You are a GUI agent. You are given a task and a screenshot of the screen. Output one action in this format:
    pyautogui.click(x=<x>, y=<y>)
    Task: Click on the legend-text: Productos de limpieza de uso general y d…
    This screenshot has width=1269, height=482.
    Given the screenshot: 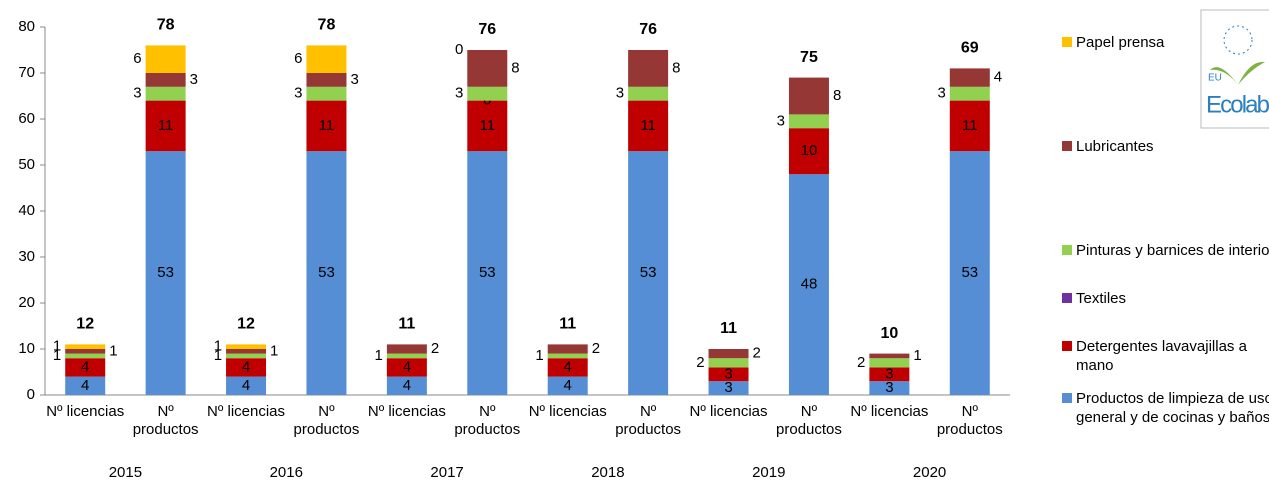 What is the action you would take?
    pyautogui.click(x=1172, y=408)
    